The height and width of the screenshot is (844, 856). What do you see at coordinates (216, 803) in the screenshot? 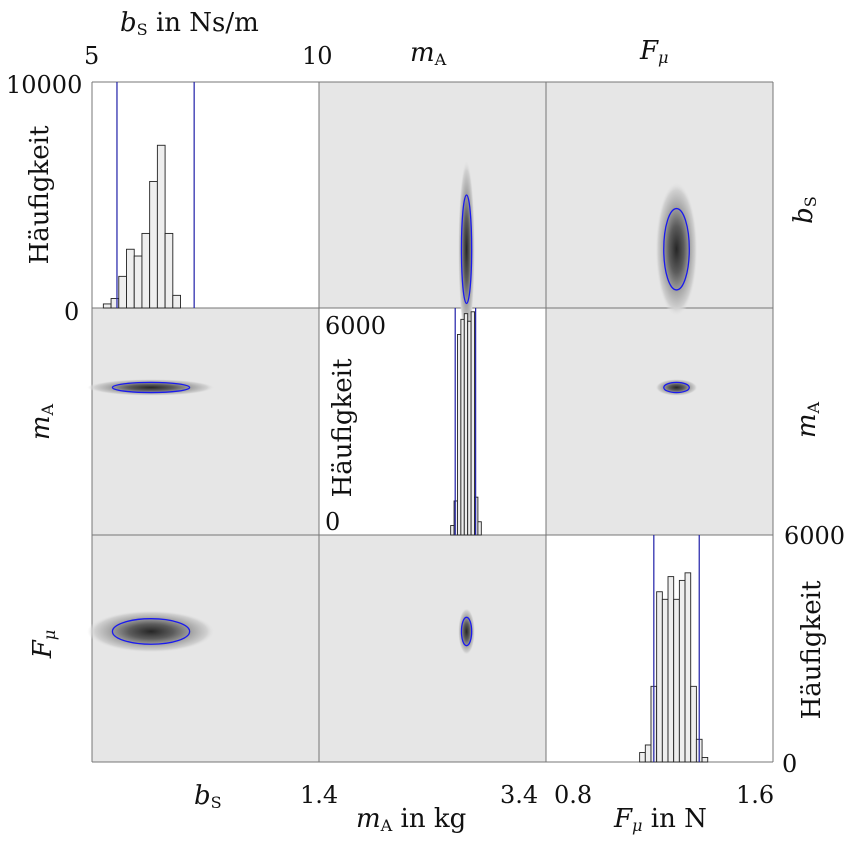
I see `bottom-bs-sub: S` at bounding box center [216, 803].